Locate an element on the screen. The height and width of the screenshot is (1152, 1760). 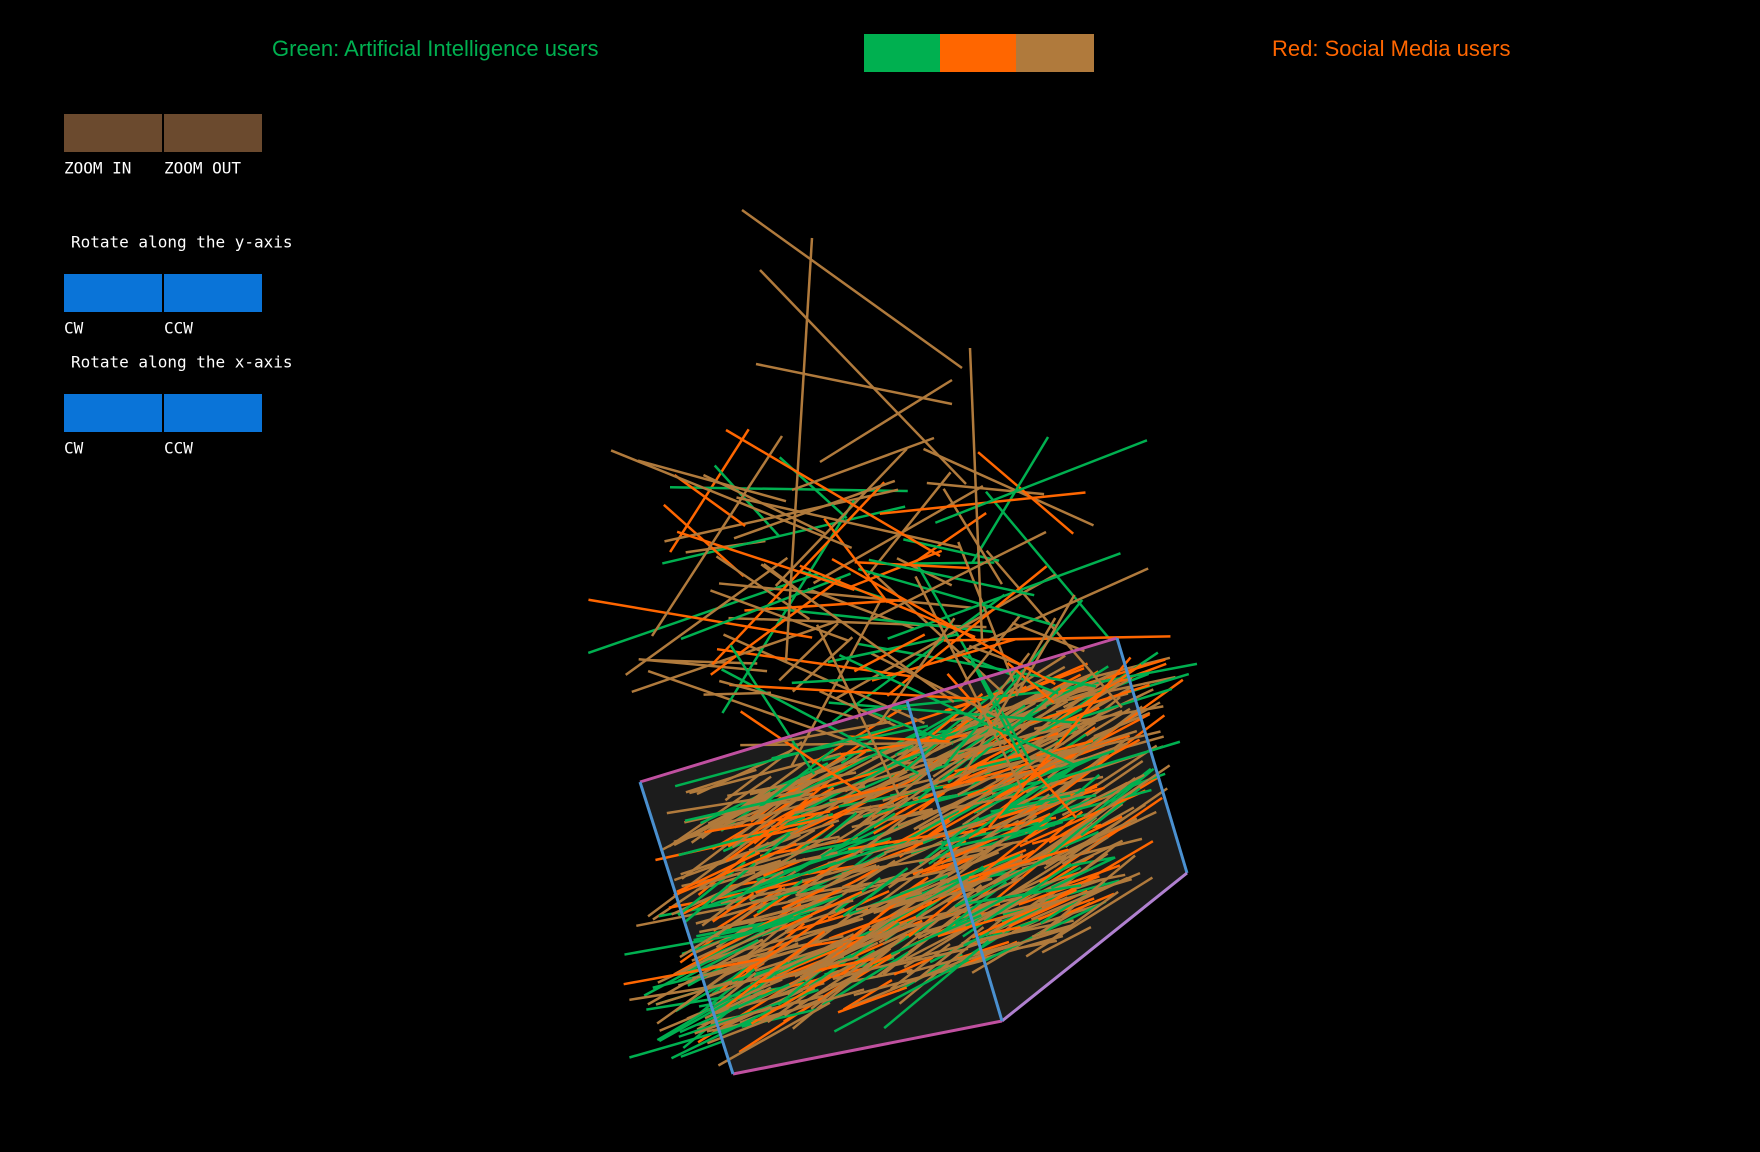
rotate-y-title: Rotate along the y-axis is located at coordinates (182, 242).